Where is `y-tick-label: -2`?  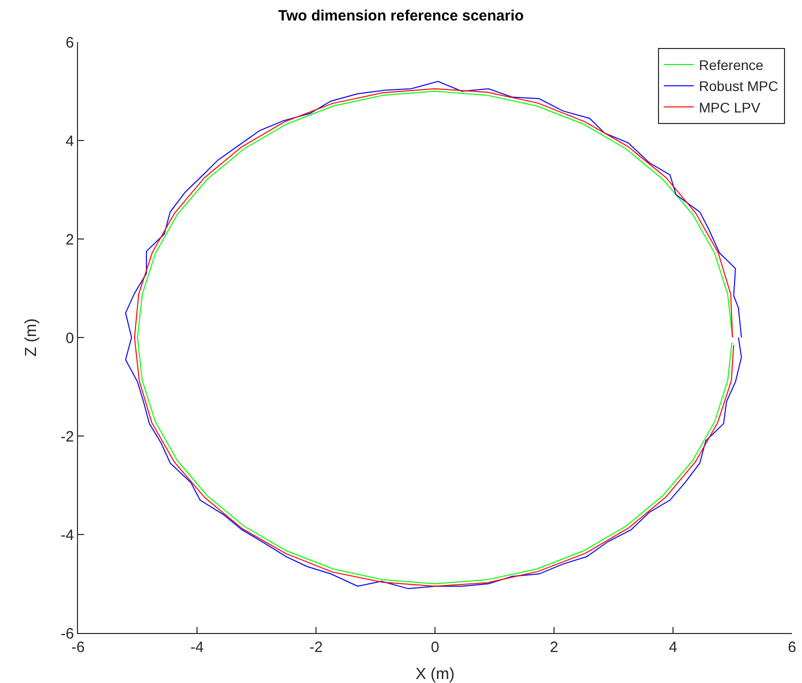
y-tick-label: -2 is located at coordinates (67, 437).